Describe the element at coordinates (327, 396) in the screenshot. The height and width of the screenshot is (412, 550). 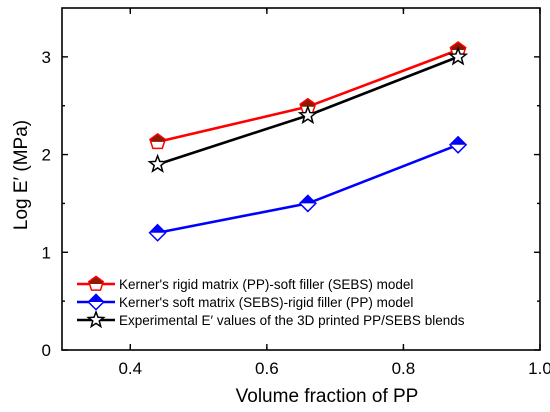
I see `x-axis-title: Volume fraction of PP` at that location.